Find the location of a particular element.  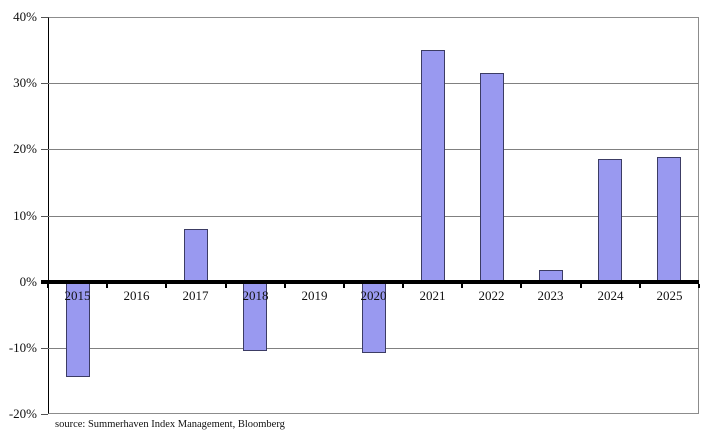

bar-2015 is located at coordinates (78, 329).